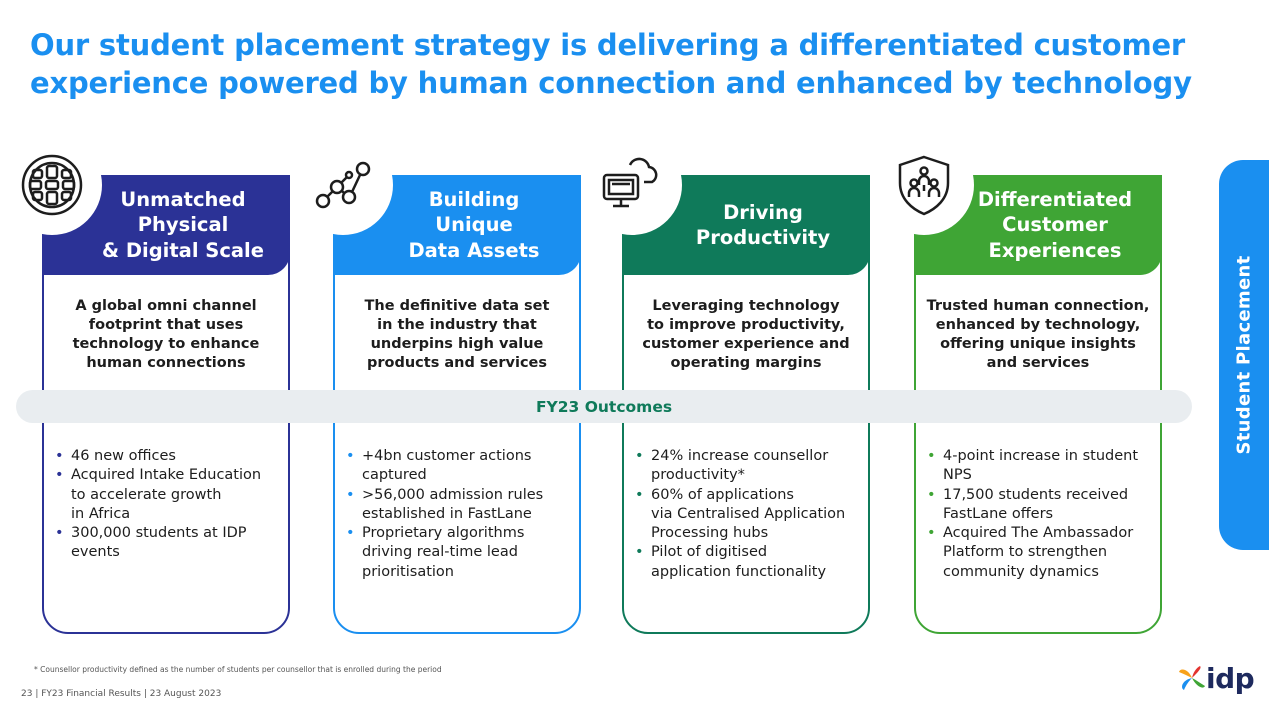  Describe the element at coordinates (750, 466) in the screenshot. I see `list-item: 24% increase counsellor productivity*` at that location.